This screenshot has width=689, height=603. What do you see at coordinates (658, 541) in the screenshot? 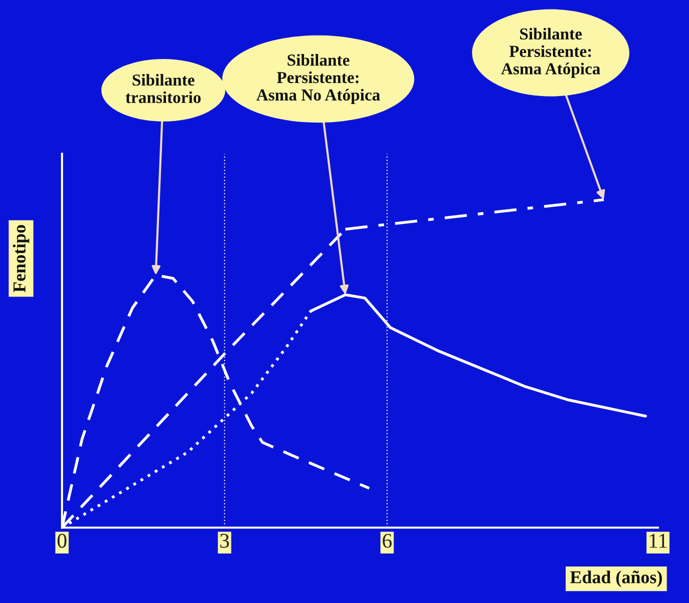
I see `x-tick-label: 11` at bounding box center [658, 541].